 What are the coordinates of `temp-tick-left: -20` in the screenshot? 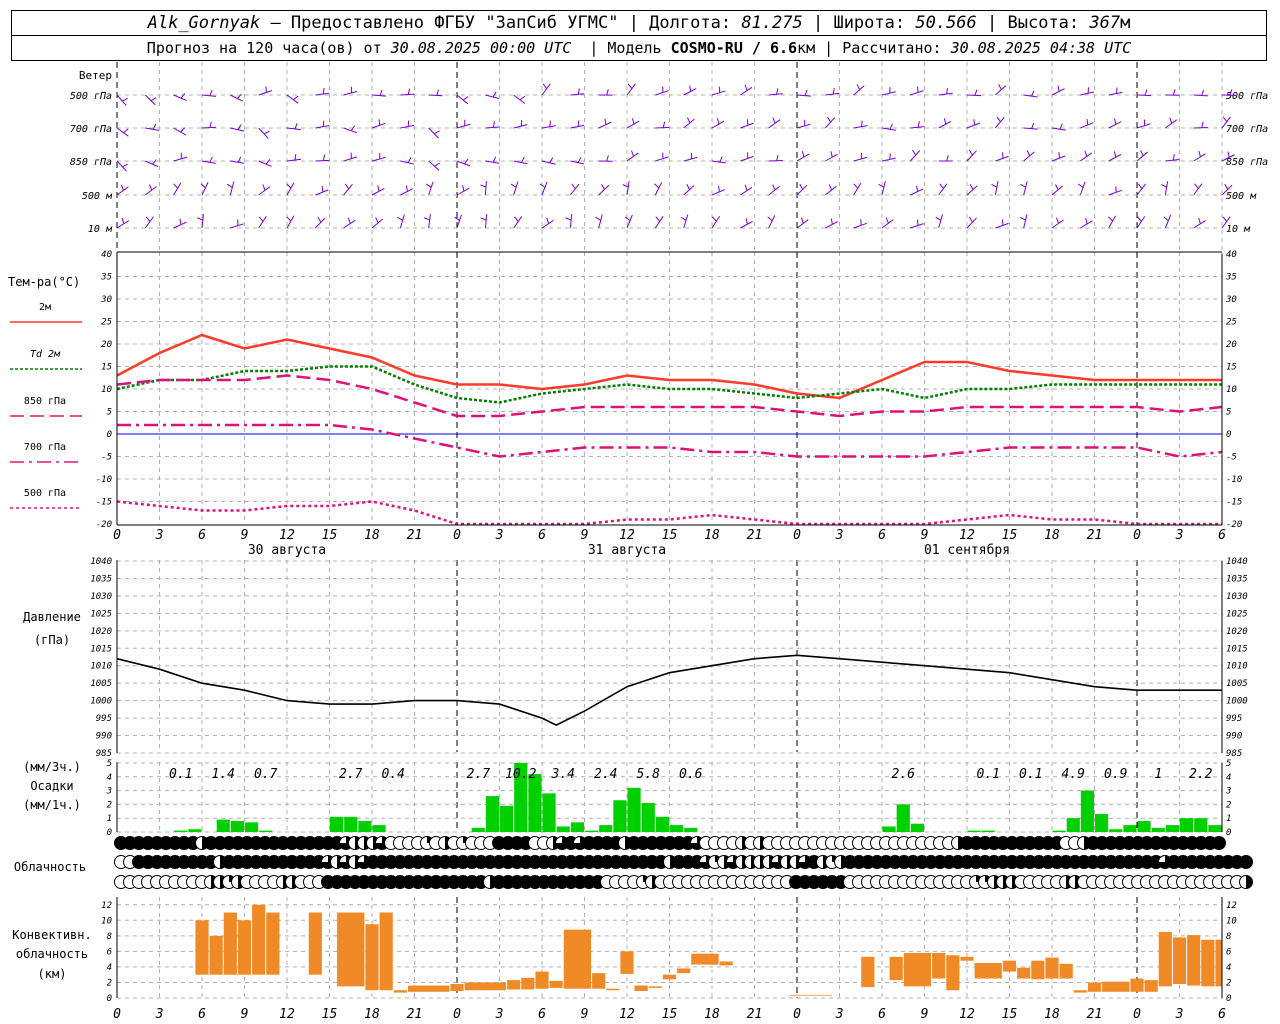 It's located at (104, 525).